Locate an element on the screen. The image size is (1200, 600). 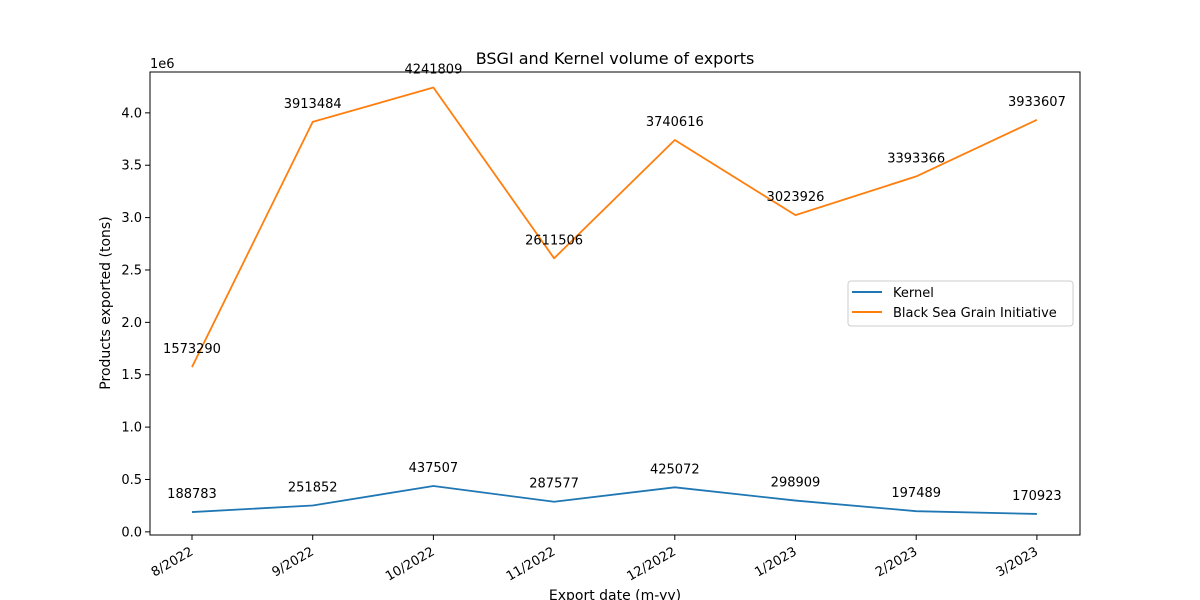
data-label: 3913484 is located at coordinates (313, 104).